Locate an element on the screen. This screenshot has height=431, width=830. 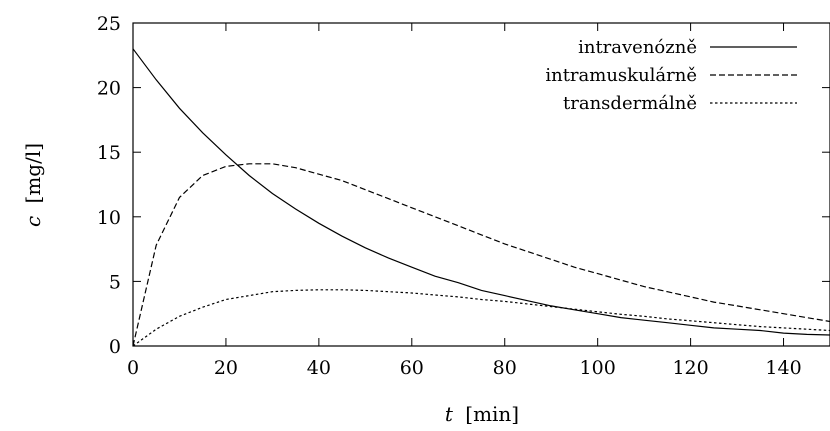
x-tick-label: 40 is located at coordinates (319, 368).